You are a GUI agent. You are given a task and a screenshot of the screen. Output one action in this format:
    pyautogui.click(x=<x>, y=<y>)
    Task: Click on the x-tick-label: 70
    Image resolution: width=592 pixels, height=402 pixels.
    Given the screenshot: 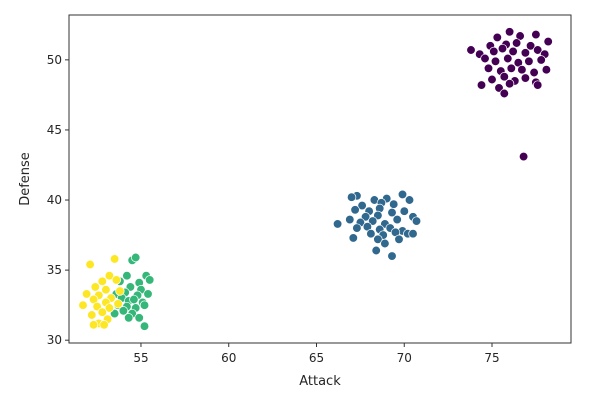 What is the action you would take?
    pyautogui.click(x=404, y=358)
    